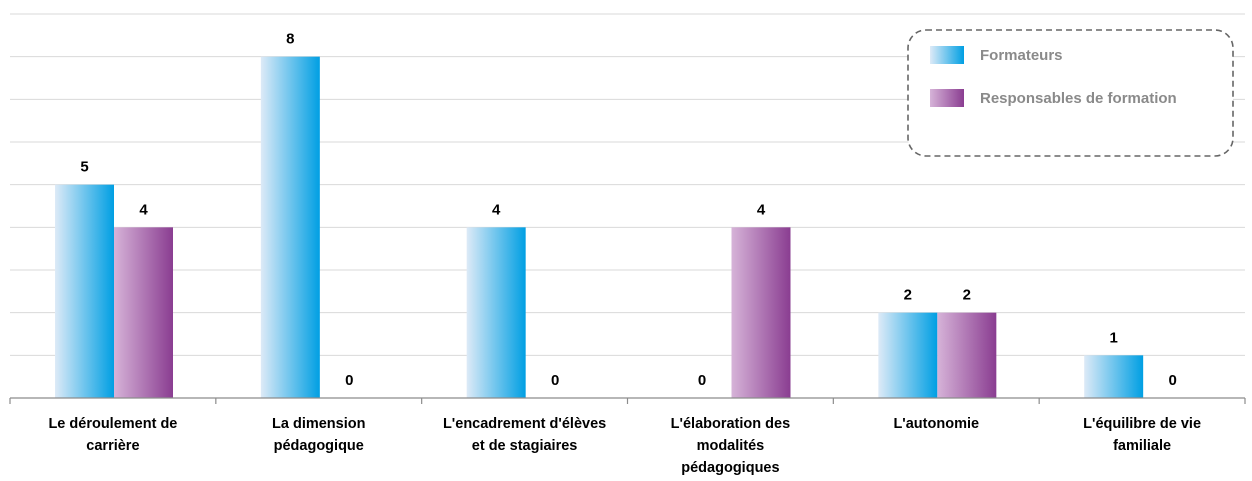 Image resolution: width=1252 pixels, height=481 pixels. I want to click on category-label: La dimension pédagogique, so click(318, 435).